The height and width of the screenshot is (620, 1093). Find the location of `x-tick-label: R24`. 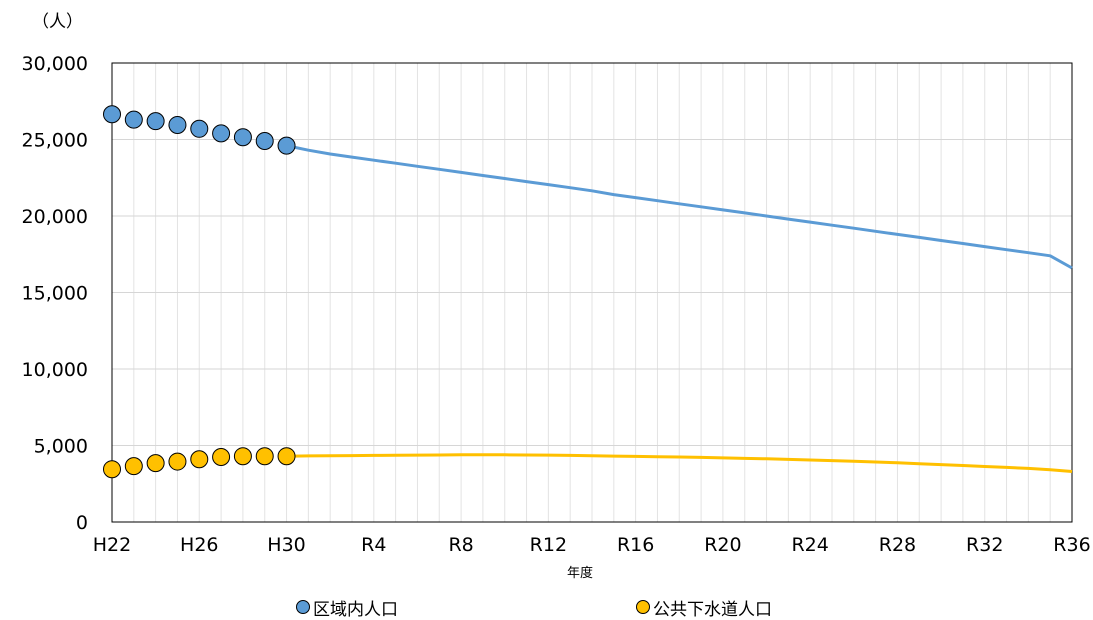

x-tick-label: R24 is located at coordinates (809, 545).